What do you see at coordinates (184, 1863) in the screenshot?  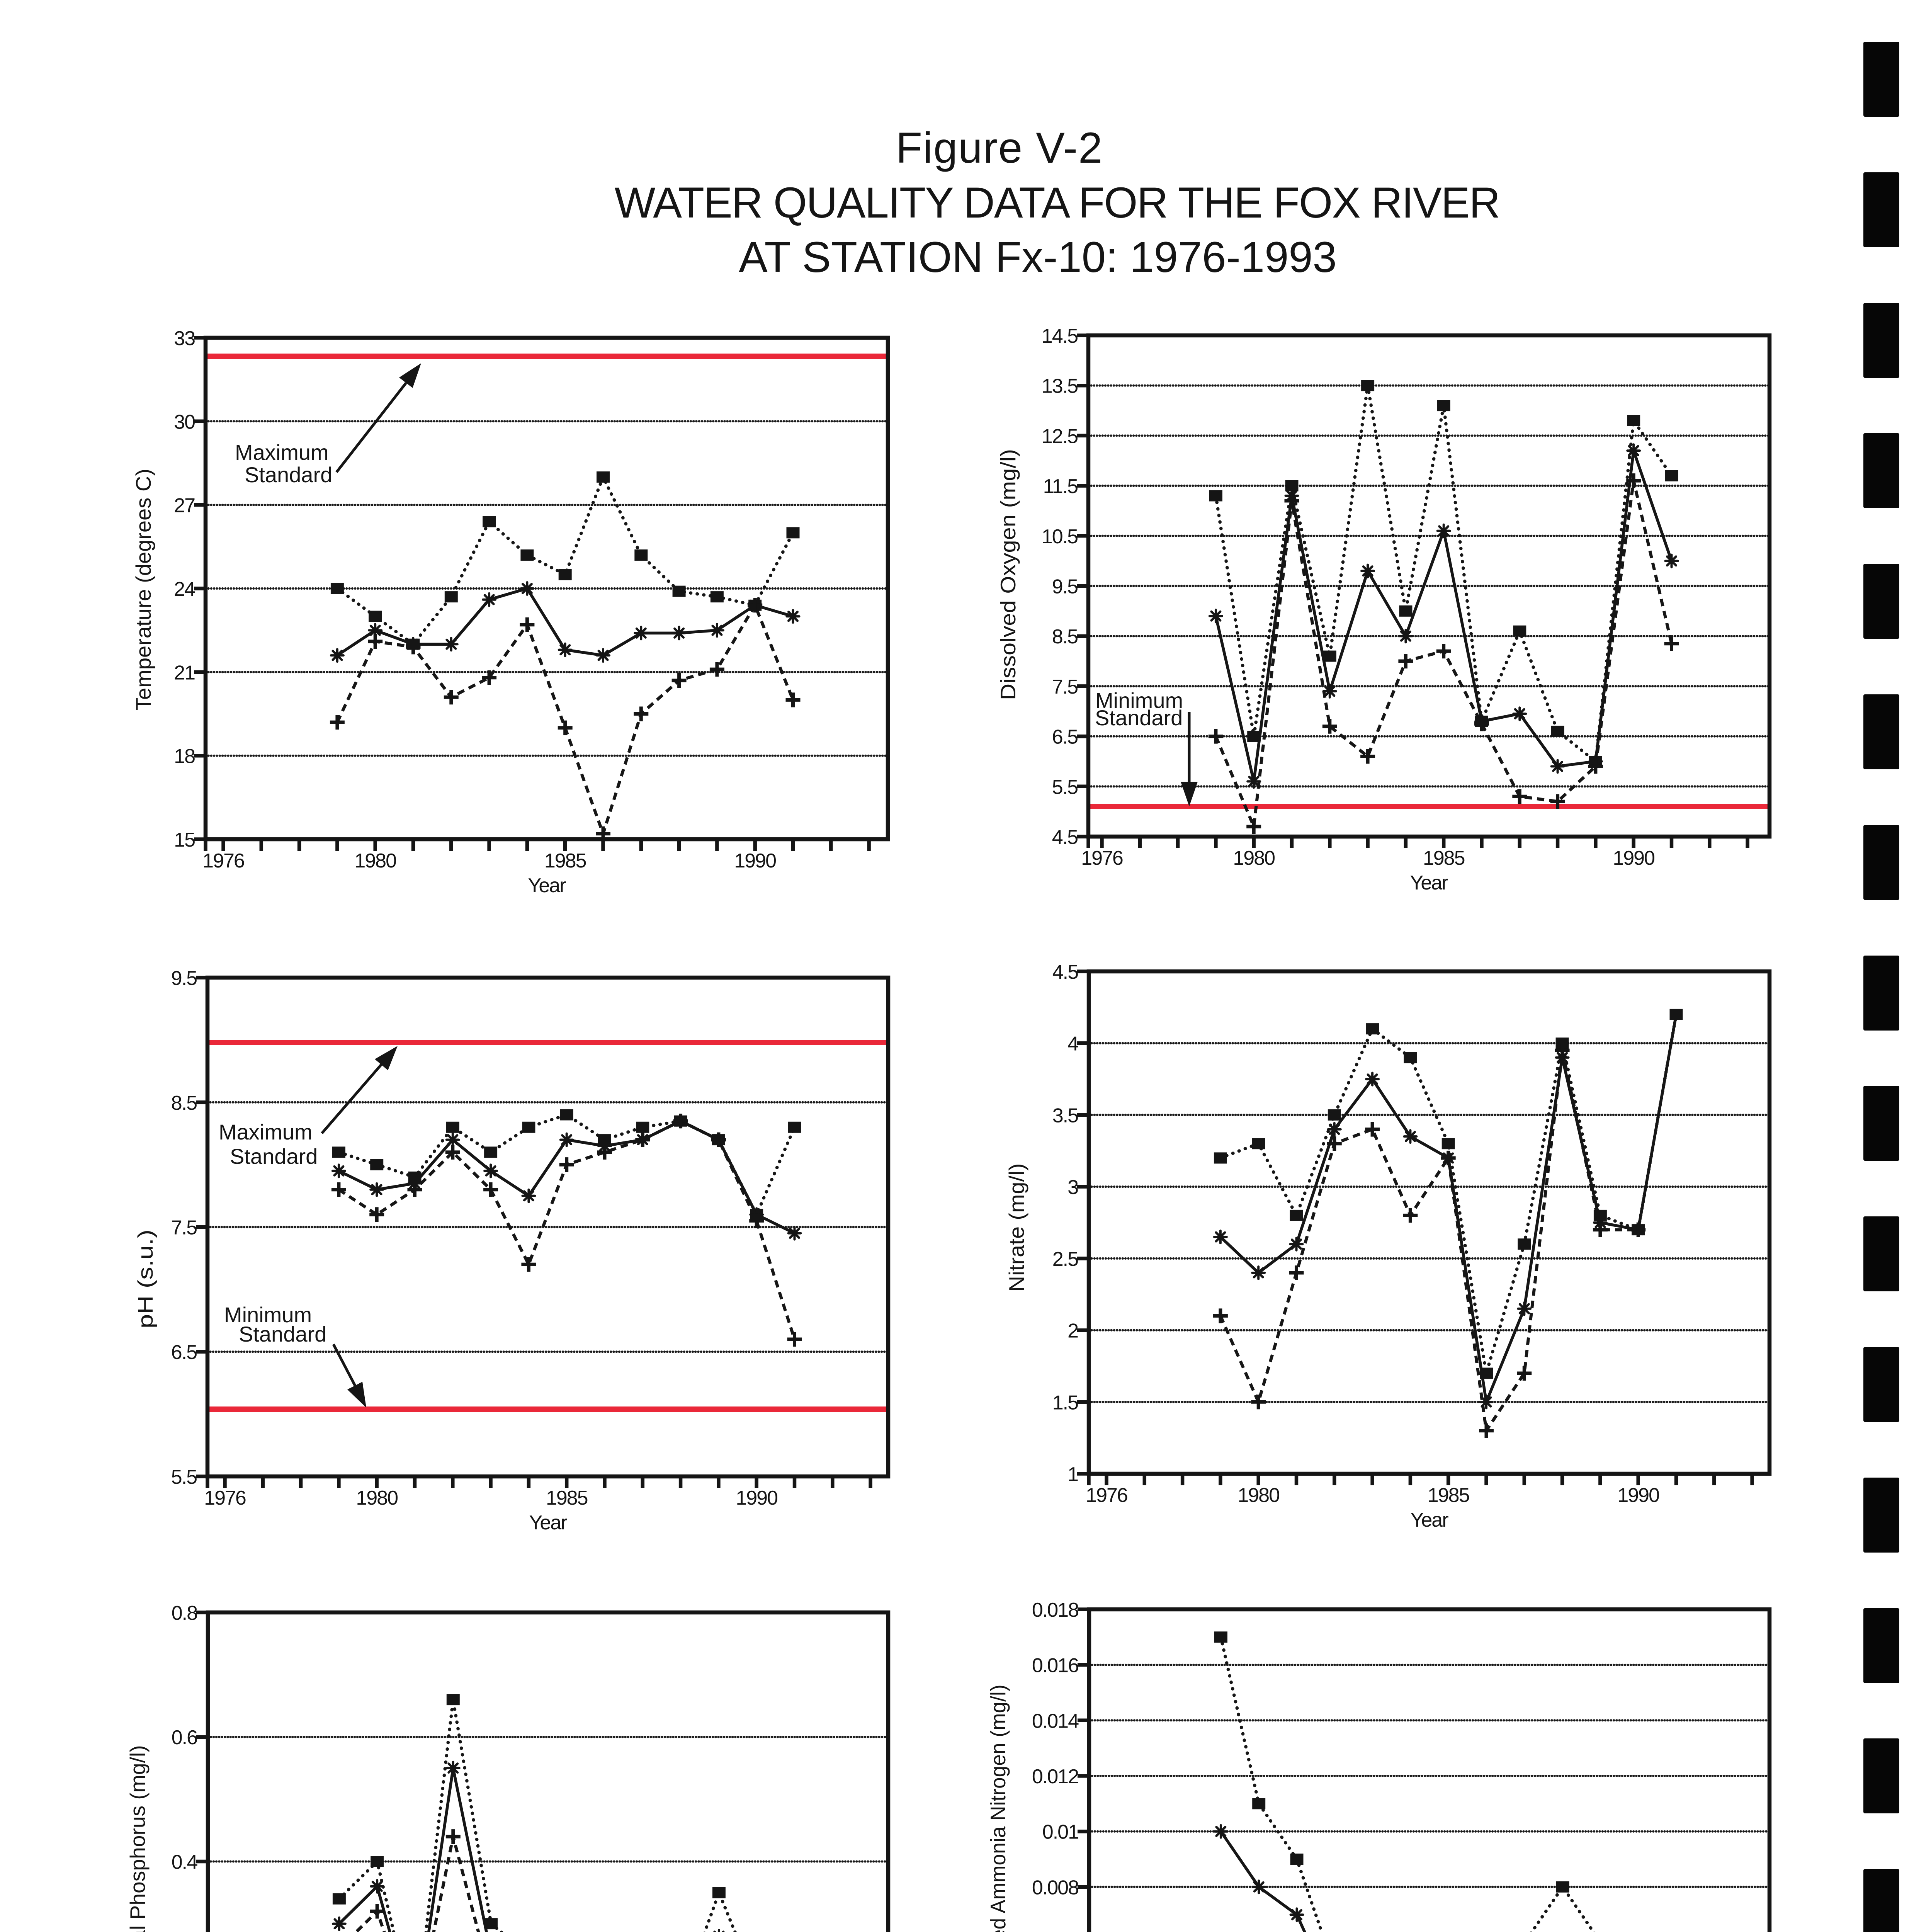 I see `svg-text: 0.4` at bounding box center [184, 1863].